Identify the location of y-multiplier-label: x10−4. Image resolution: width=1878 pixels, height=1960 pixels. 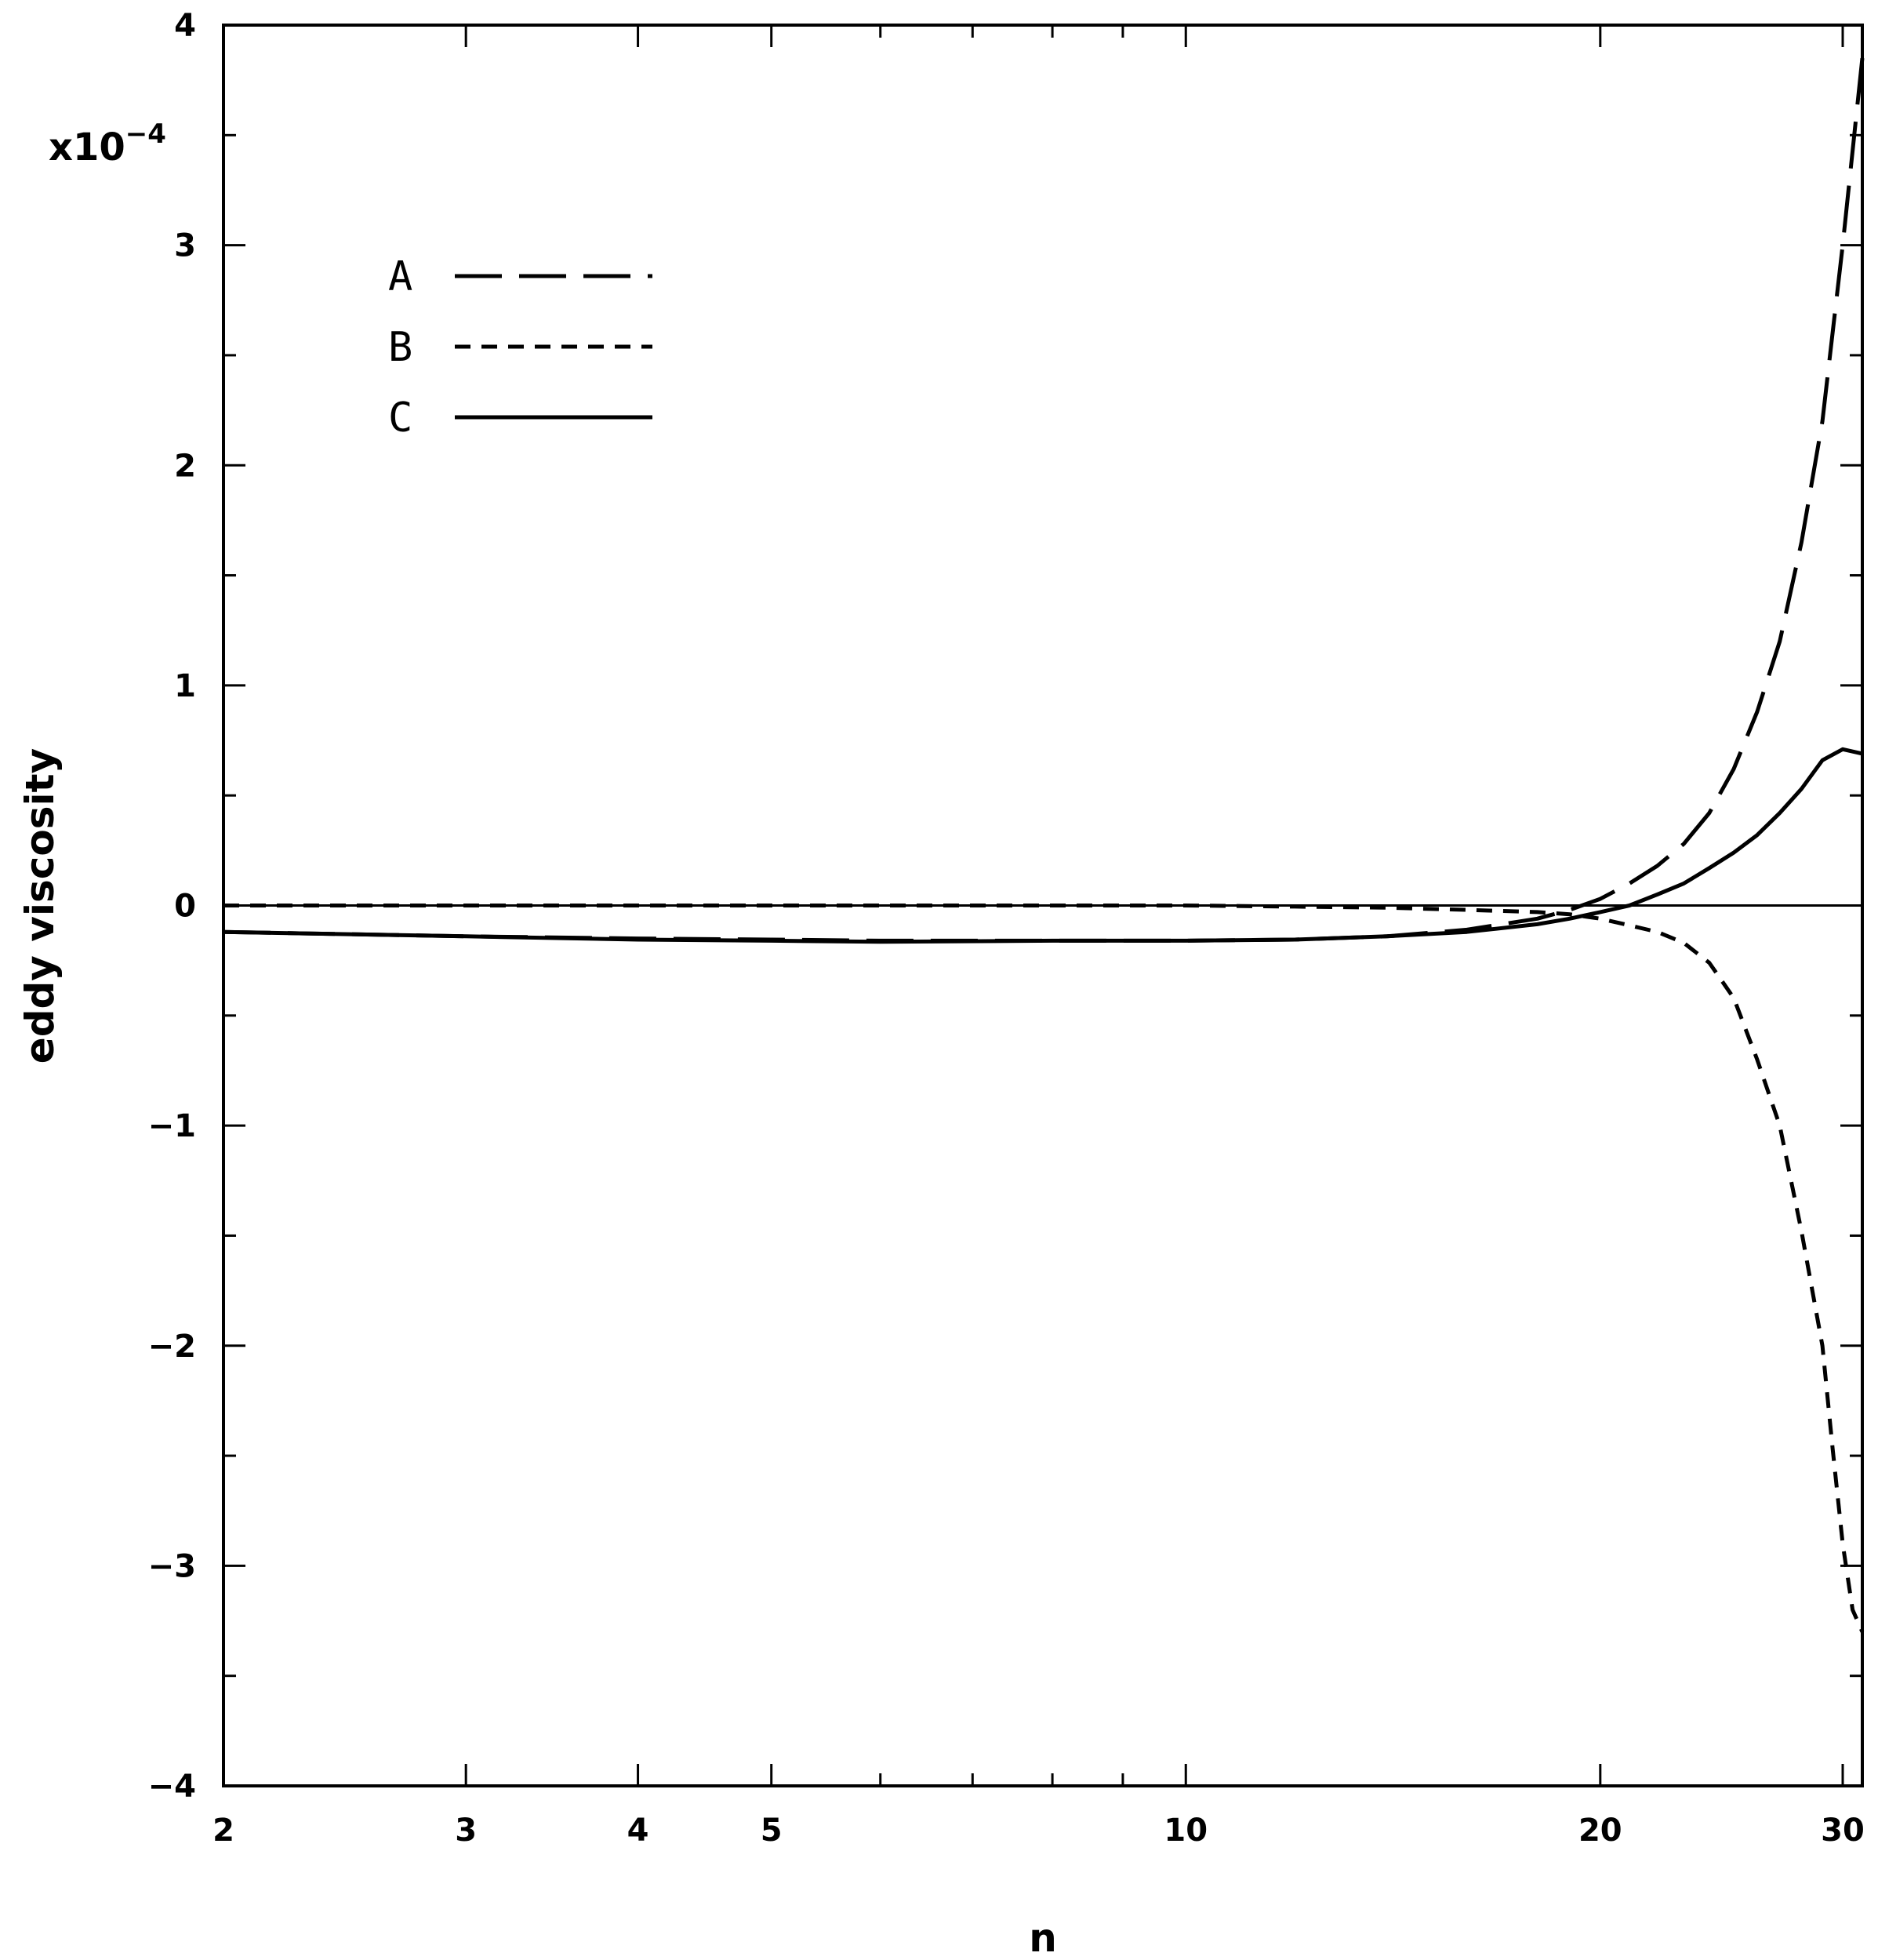
(107, 143).